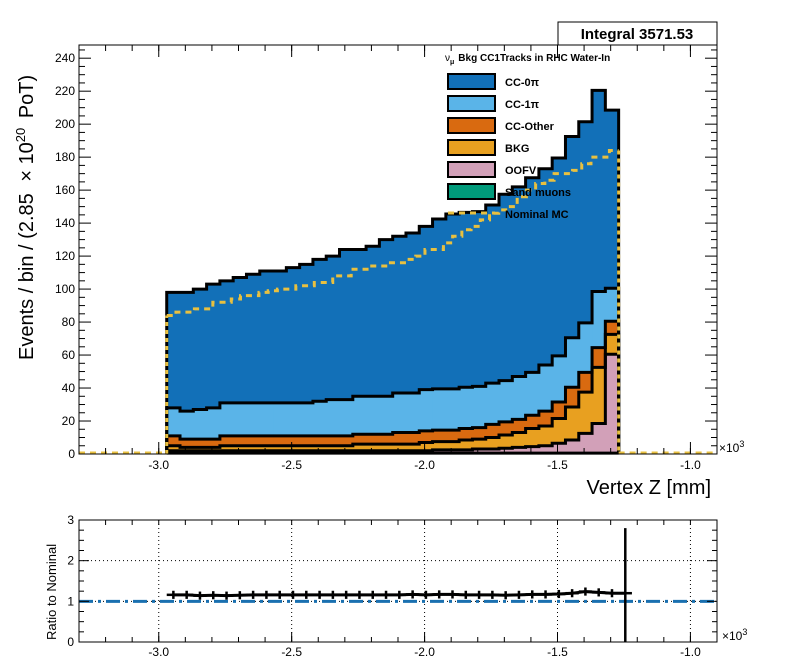 This screenshot has height=672, width=796. I want to click on top-x-tick-label: -1.0, so click(690, 465).